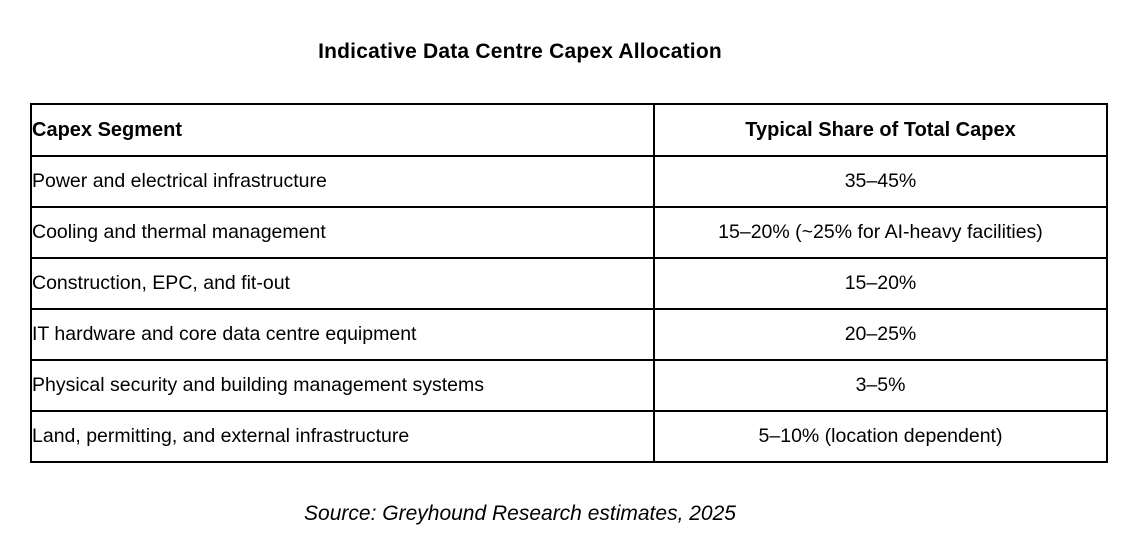 This screenshot has width=1134, height=560. What do you see at coordinates (342, 130) in the screenshot?
I see `column-header-capex-segment: Capex Segment` at bounding box center [342, 130].